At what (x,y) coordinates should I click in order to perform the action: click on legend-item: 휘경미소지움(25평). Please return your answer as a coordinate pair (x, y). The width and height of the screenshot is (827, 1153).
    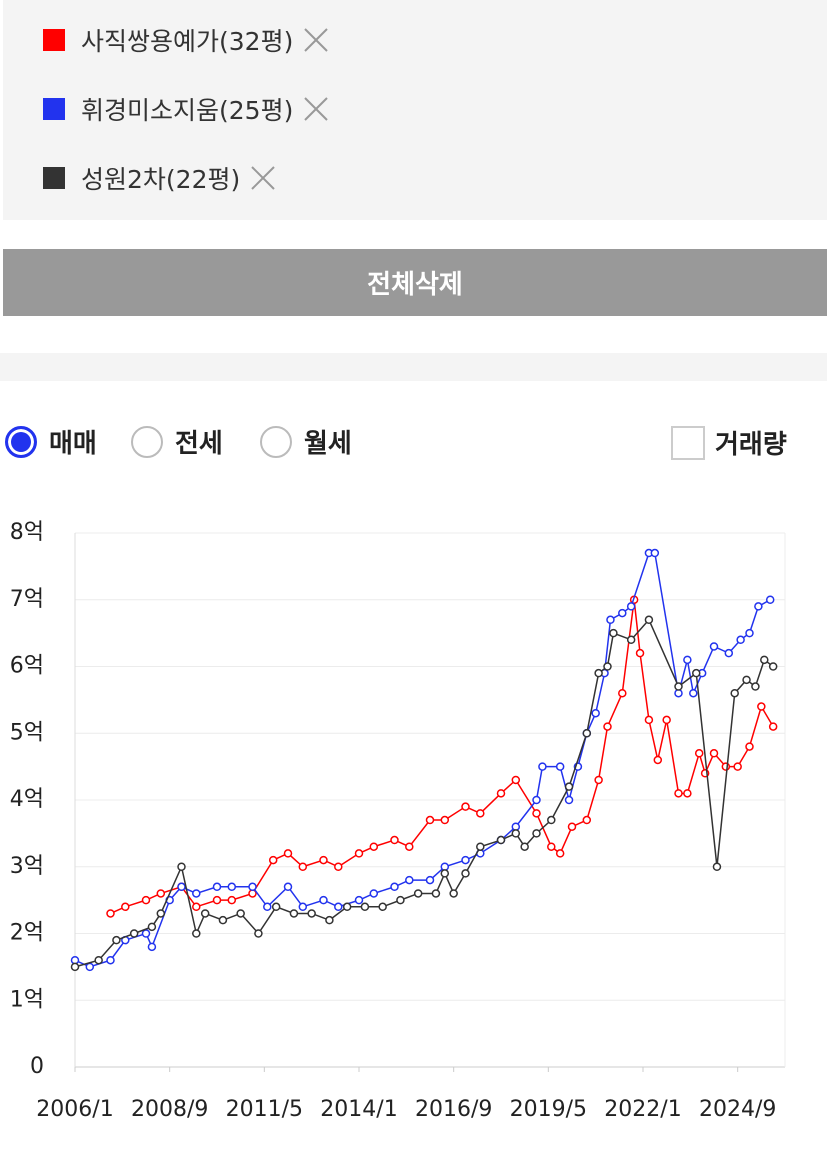
    Looking at the image, I should click on (187, 109).